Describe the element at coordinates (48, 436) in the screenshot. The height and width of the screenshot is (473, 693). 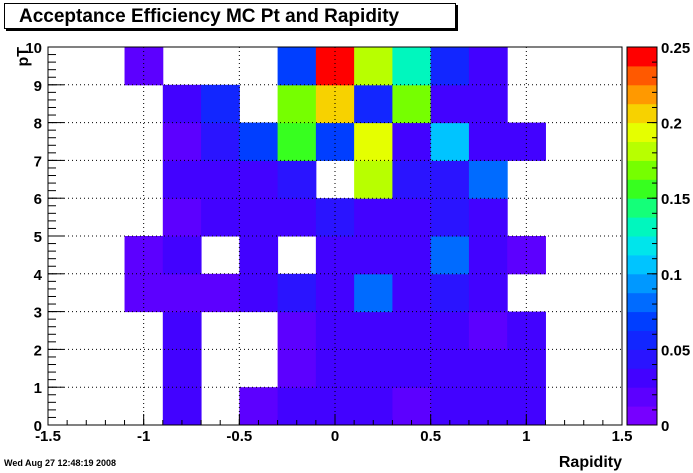
I see `x-tick-label: -1.5` at that location.